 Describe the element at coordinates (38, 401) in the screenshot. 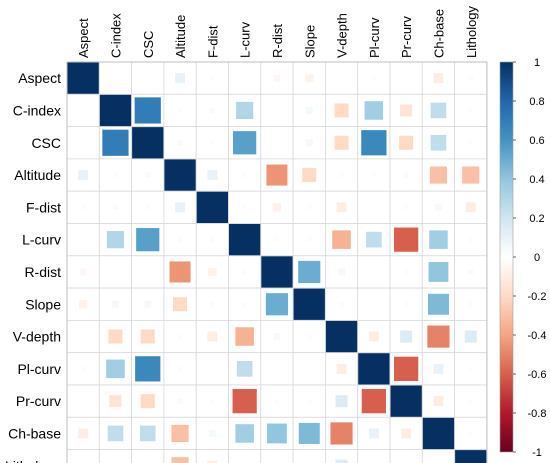

I see `row-label: Pr-curv` at that location.